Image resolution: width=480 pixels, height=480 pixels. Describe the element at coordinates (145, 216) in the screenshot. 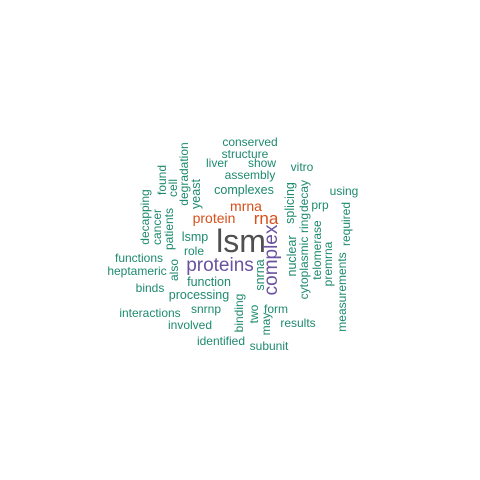

I see `word-decapping: decapping` at that location.